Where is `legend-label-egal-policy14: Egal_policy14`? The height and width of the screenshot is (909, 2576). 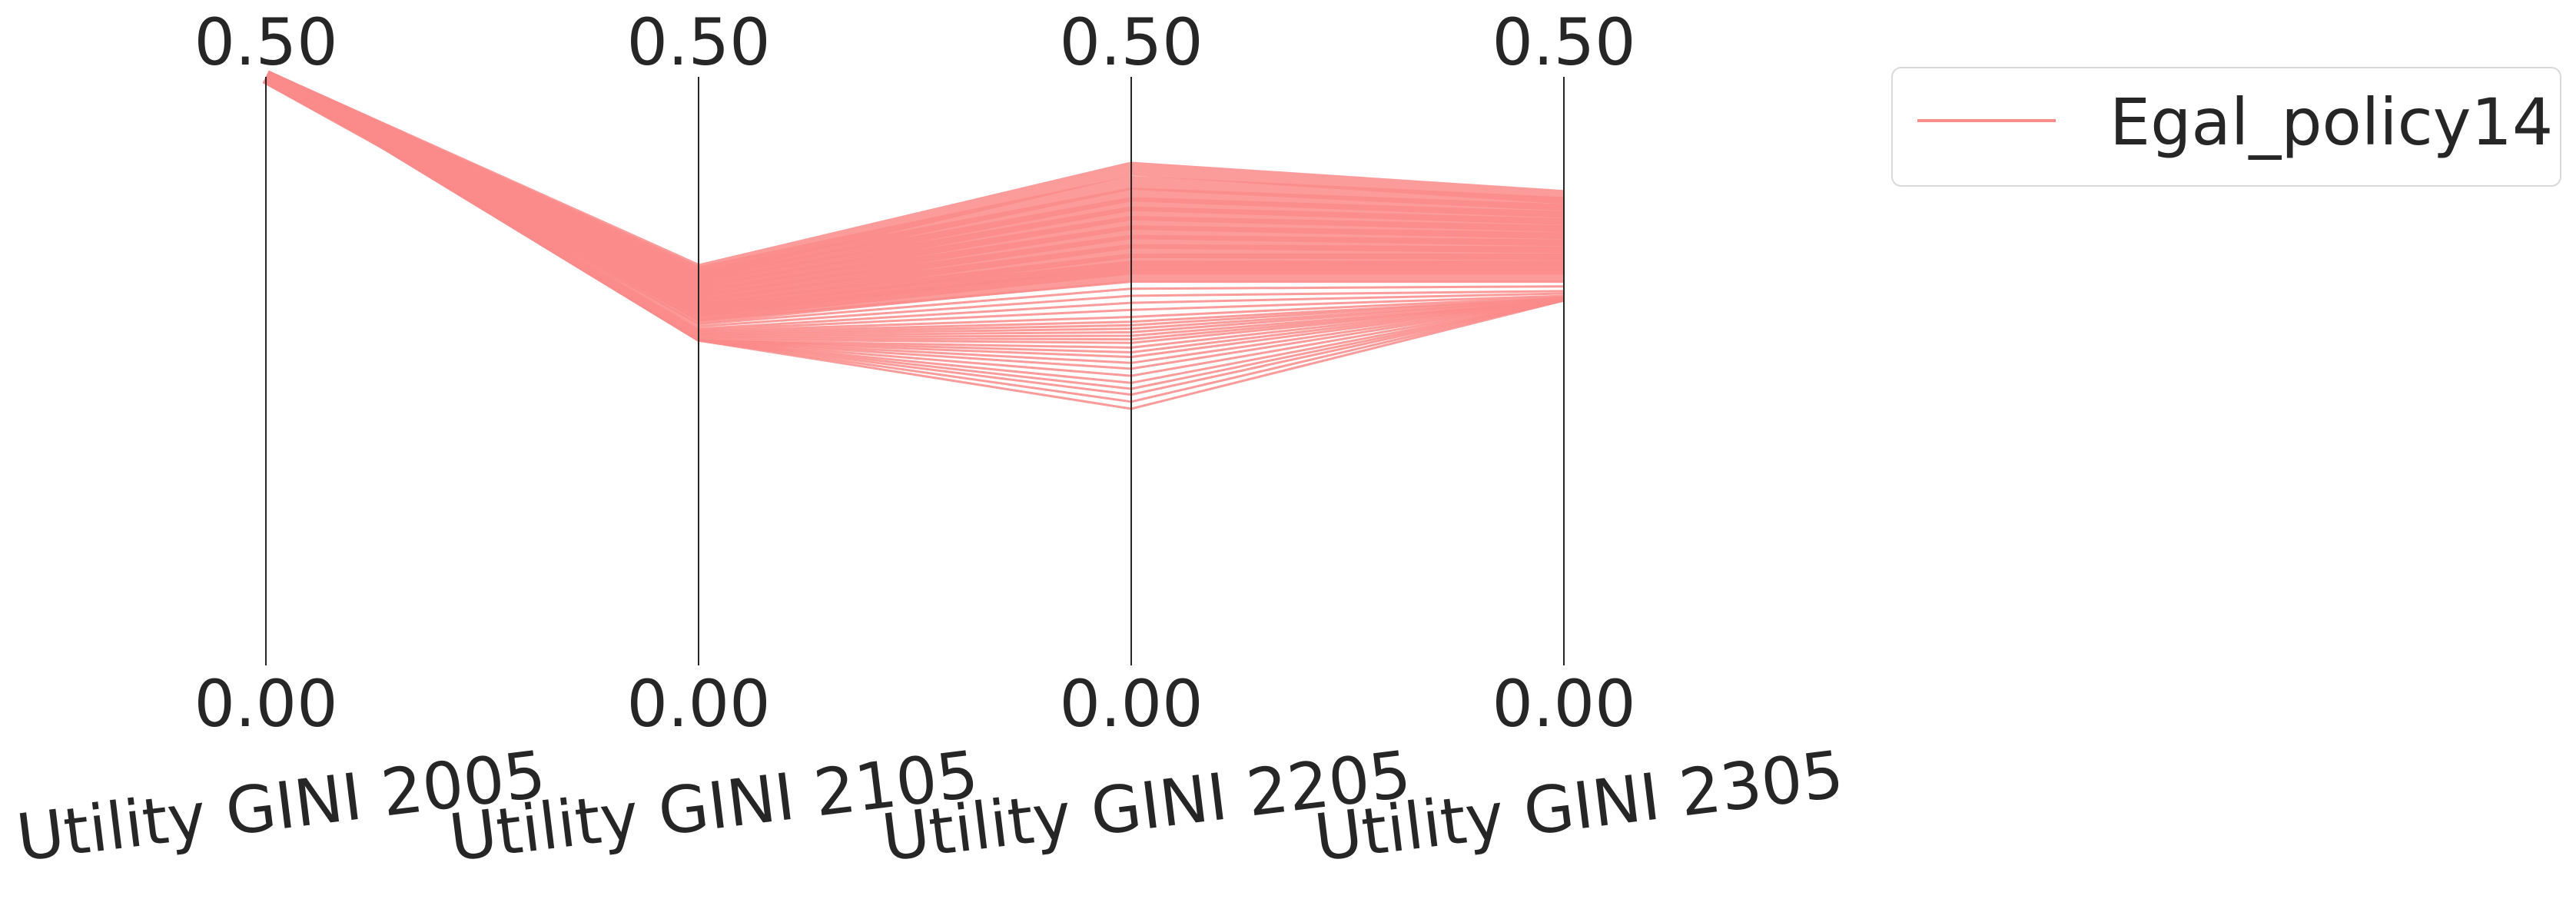
legend-label-egal-policy14: Egal_policy14 is located at coordinates (2331, 122).